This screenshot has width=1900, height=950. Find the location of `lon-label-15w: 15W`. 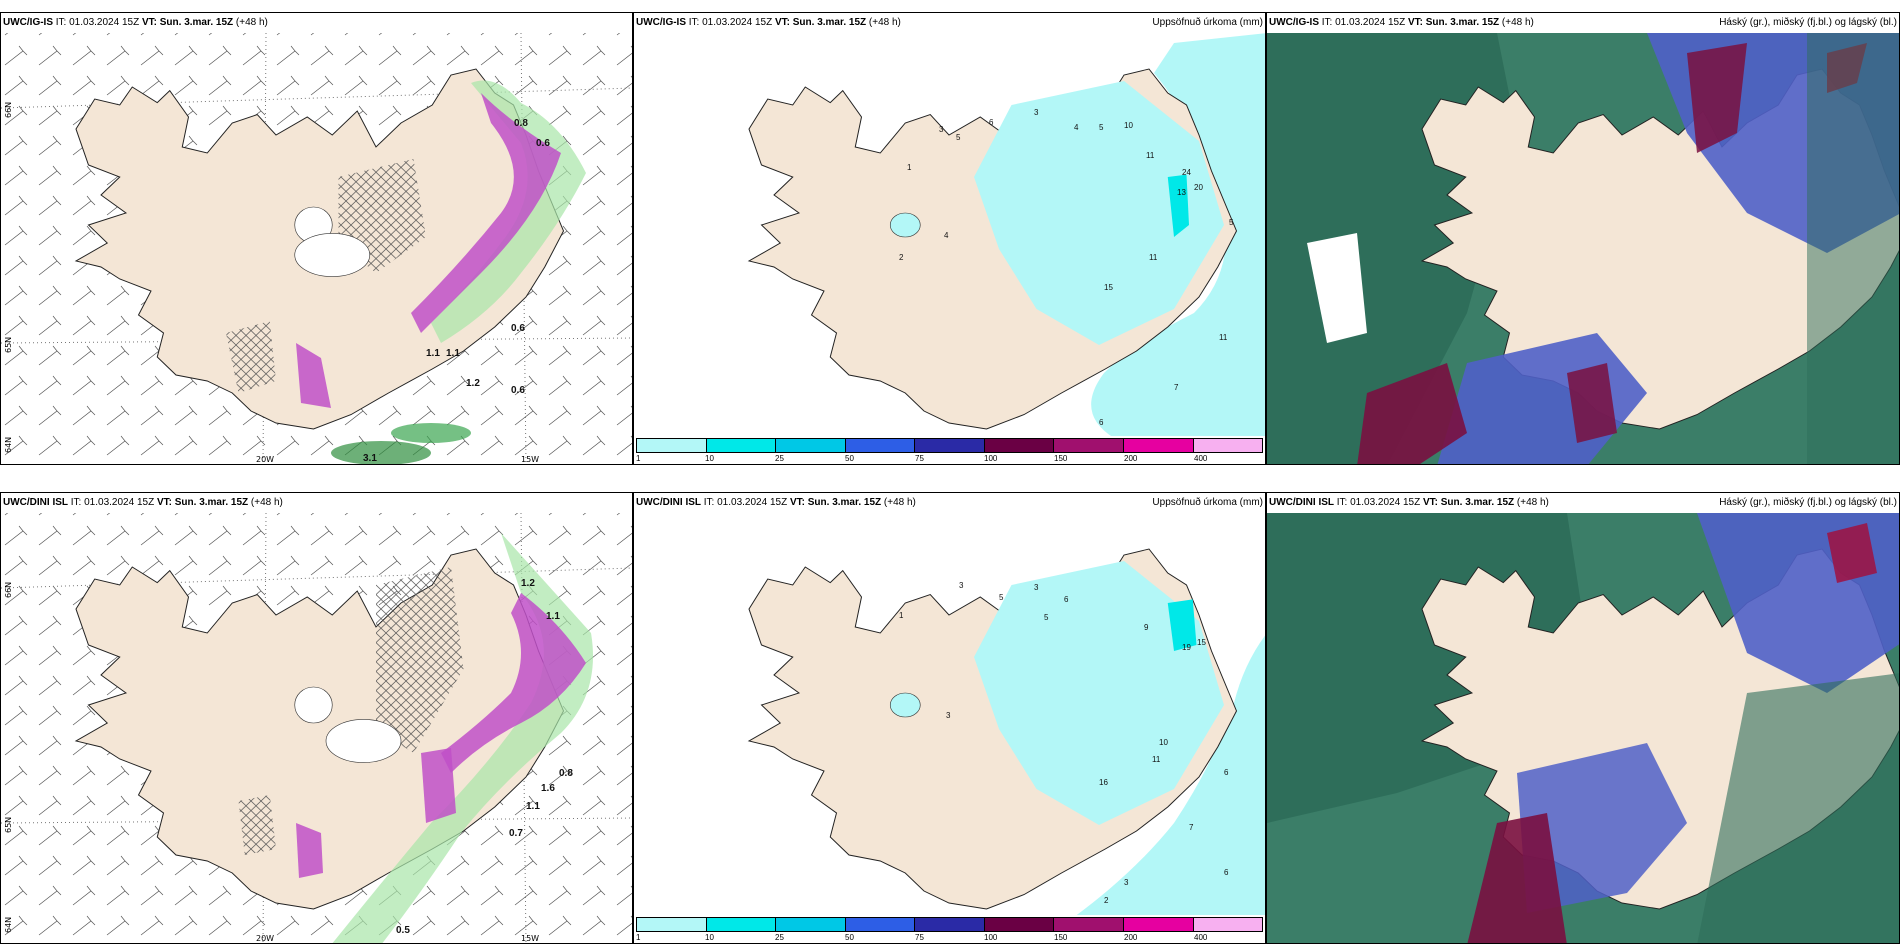

lon-label-15w: 15W is located at coordinates (530, 938).